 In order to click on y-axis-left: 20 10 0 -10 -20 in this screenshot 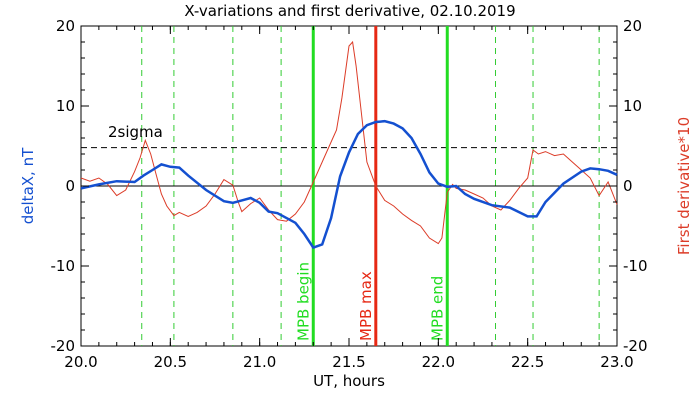, I will do `click(70, 186)`.